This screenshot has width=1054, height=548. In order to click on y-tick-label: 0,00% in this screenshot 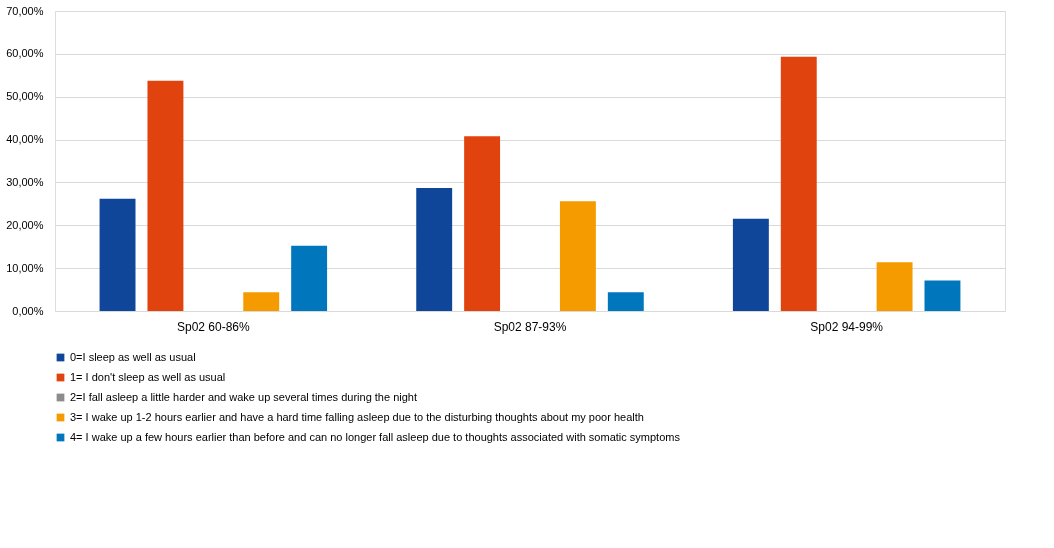, I will do `click(28, 310)`.